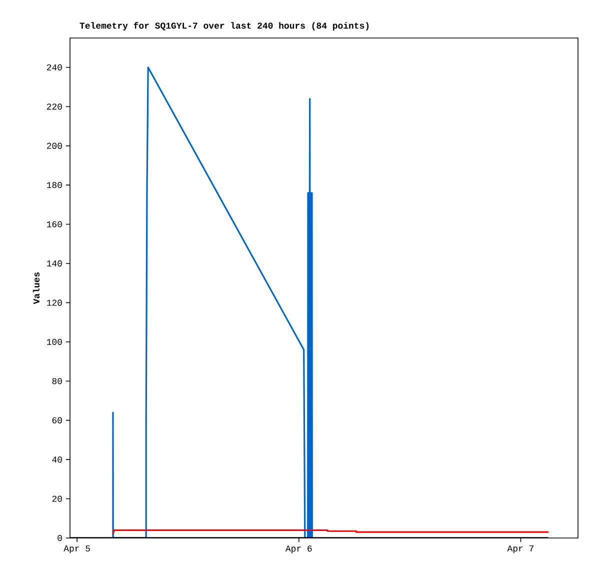 This screenshot has height=579, width=597. Describe the element at coordinates (54, 185) in the screenshot. I see `y-tick-label: 180` at that location.